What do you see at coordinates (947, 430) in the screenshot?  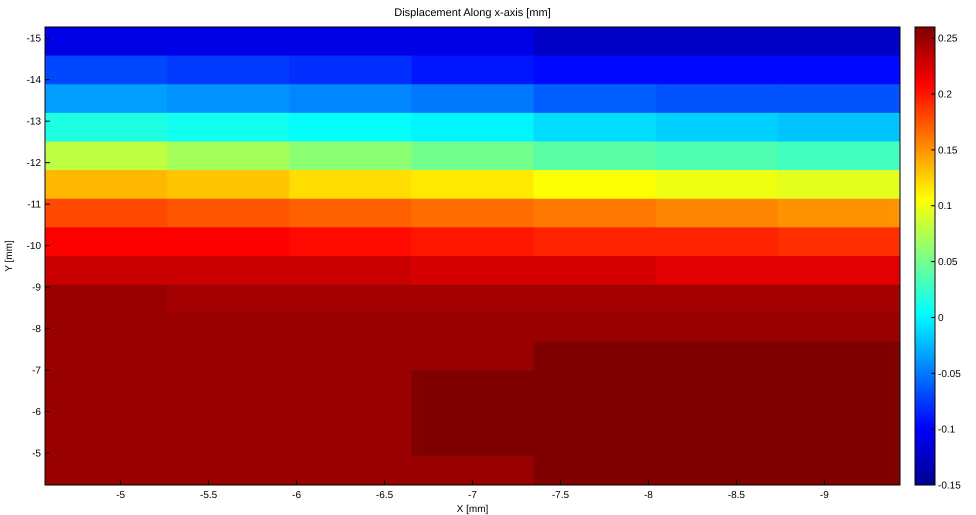 I see `color-bar-label: -0.1` at bounding box center [947, 430].